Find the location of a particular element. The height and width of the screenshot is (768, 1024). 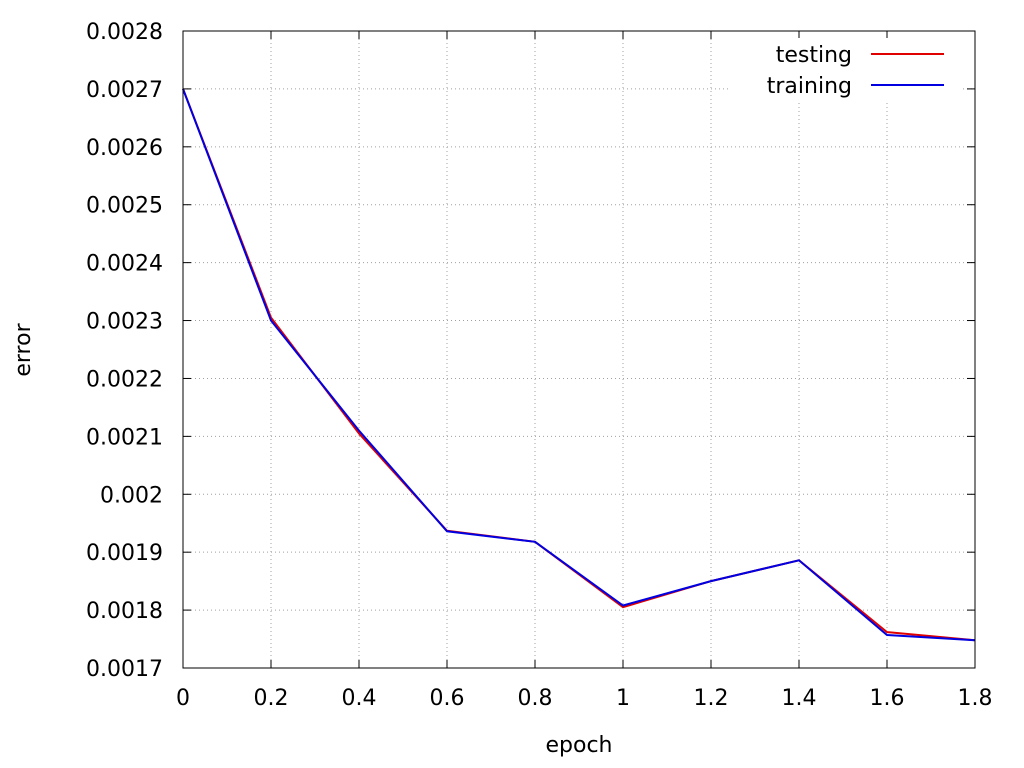

x-tick-label: 1.6 is located at coordinates (887, 698).